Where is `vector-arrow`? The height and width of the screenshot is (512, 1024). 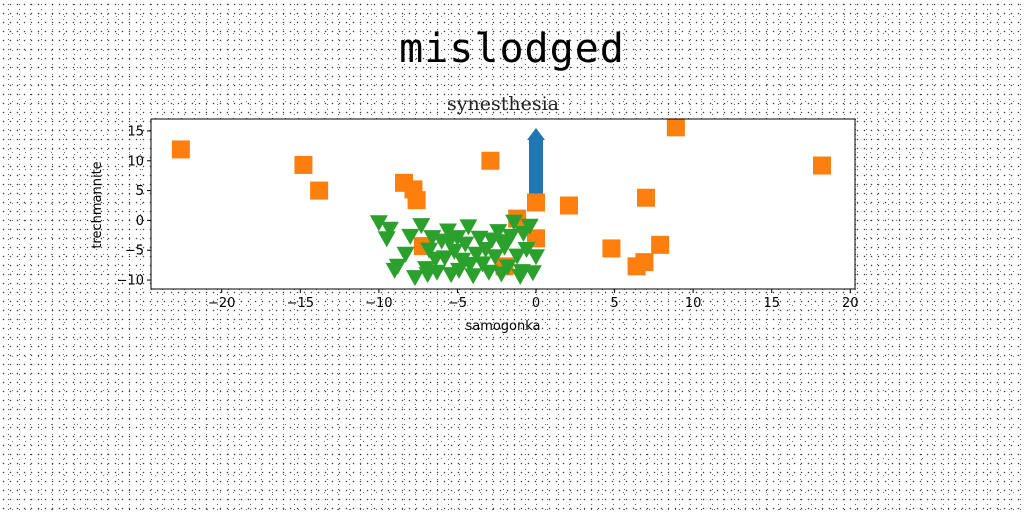 vector-arrow is located at coordinates (536, 165).